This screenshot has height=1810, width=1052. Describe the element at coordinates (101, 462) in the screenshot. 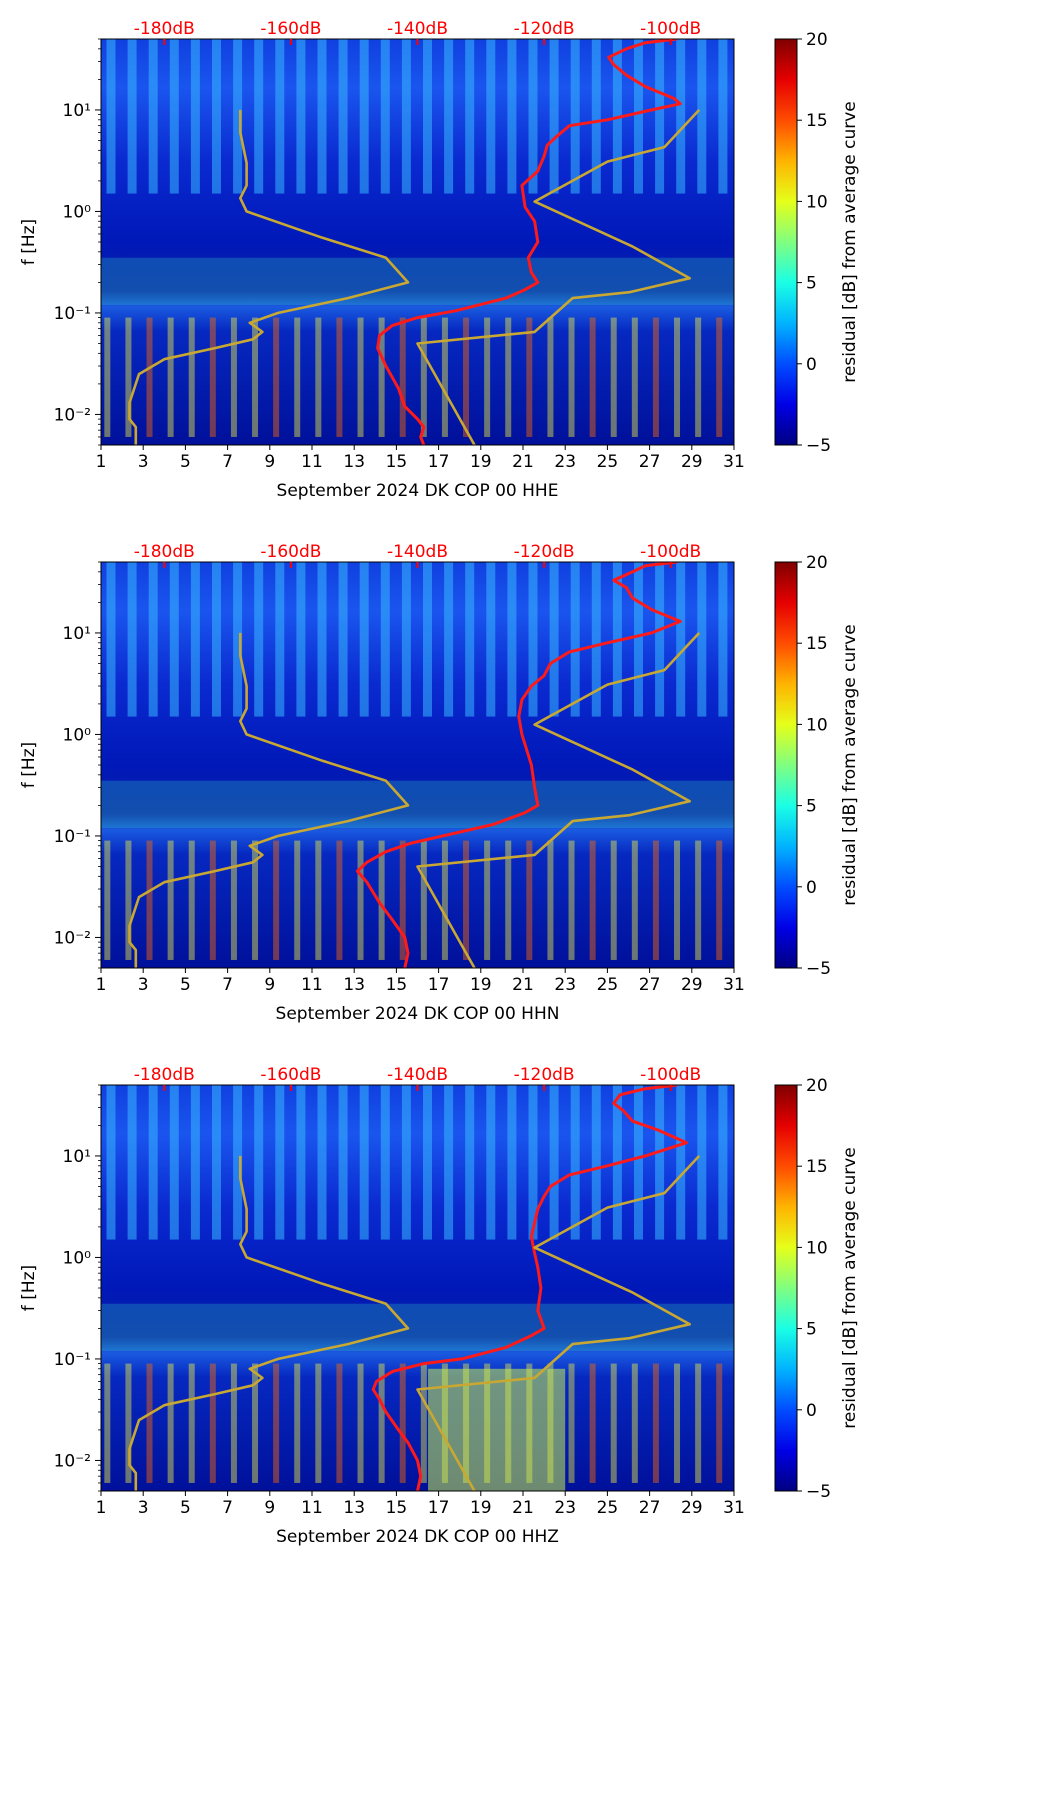

I see `x-tick-label: 1` at that location.